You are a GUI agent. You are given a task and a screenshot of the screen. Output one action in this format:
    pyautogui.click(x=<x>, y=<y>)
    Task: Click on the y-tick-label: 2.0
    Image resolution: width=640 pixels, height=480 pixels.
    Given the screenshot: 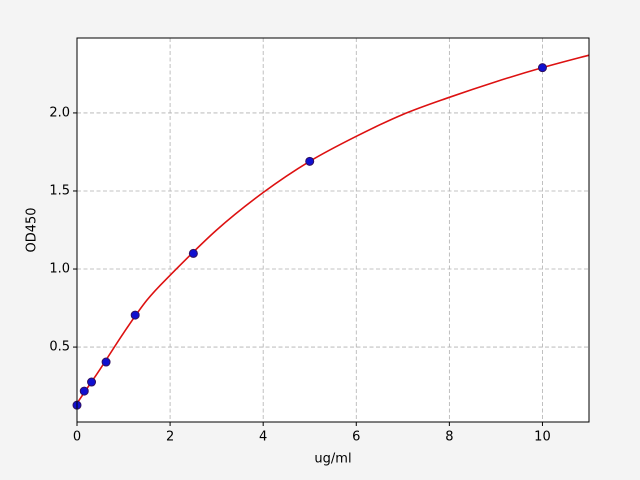 What is the action you would take?
    pyautogui.click(x=59, y=112)
    